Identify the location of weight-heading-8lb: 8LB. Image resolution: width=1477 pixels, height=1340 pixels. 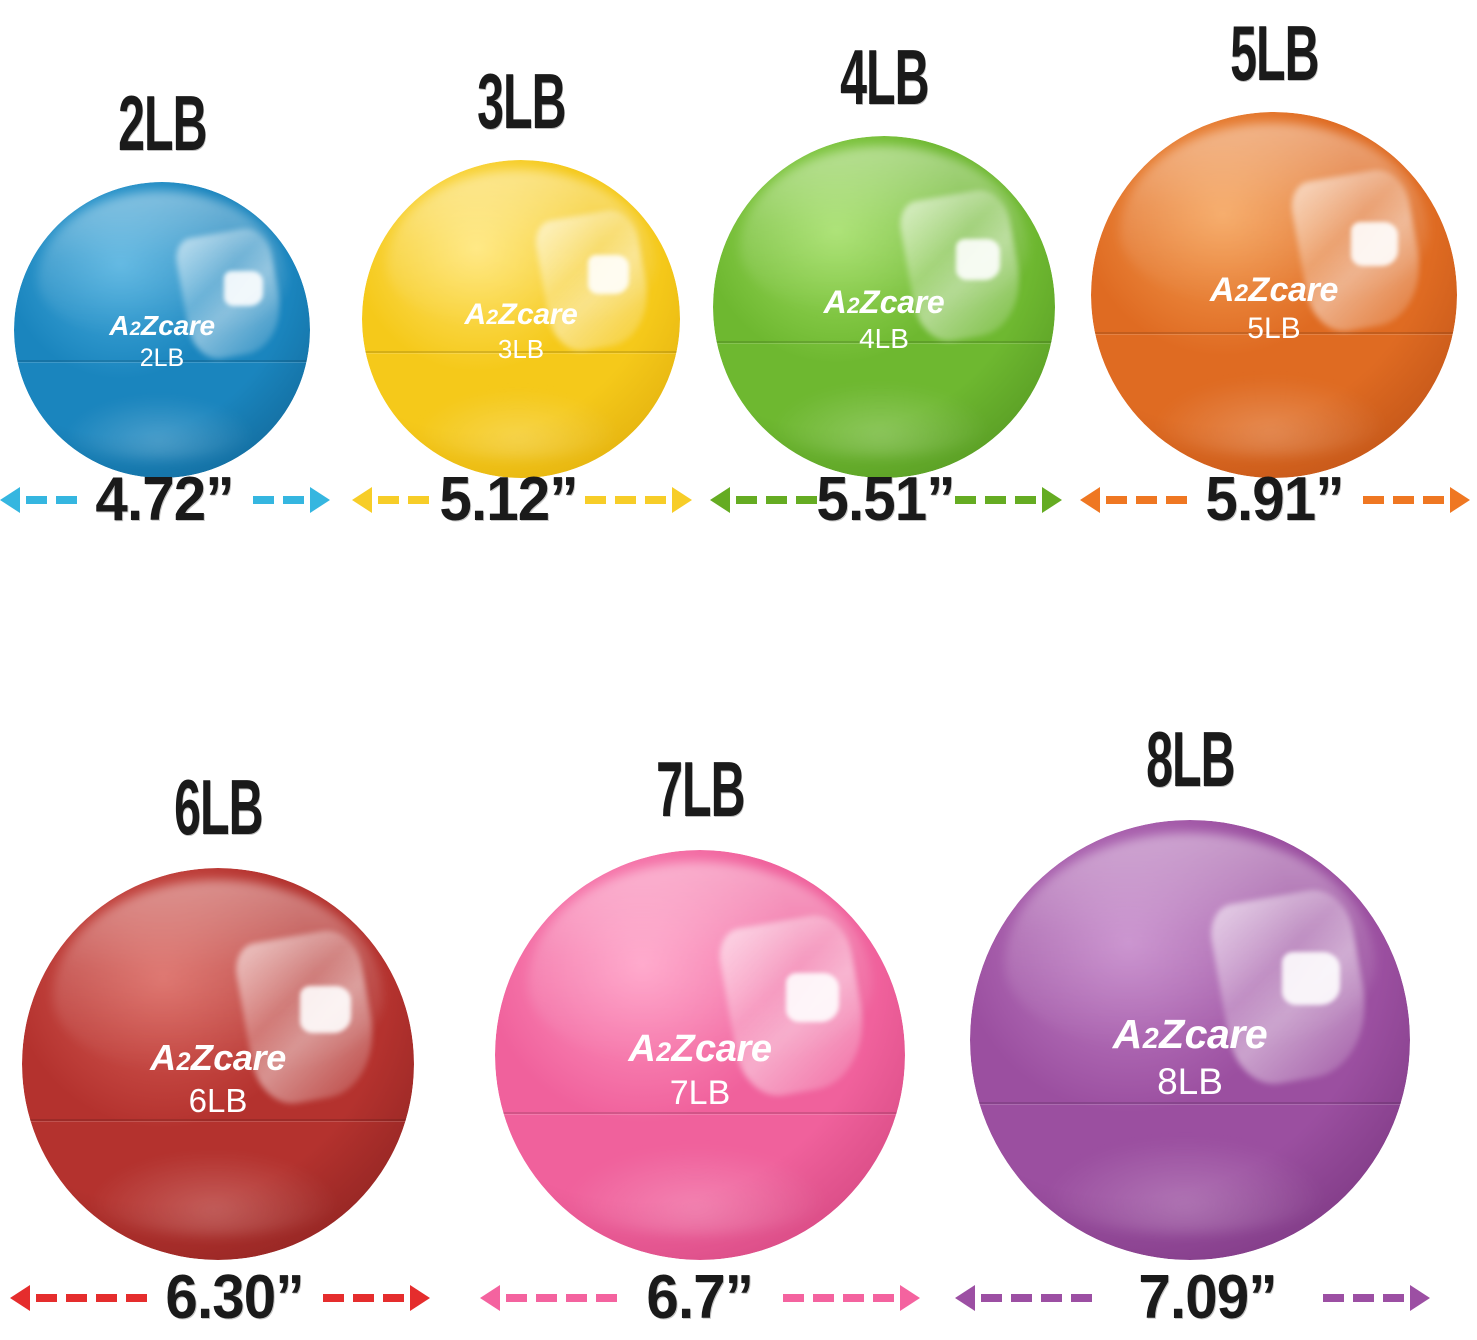
(1190, 758).